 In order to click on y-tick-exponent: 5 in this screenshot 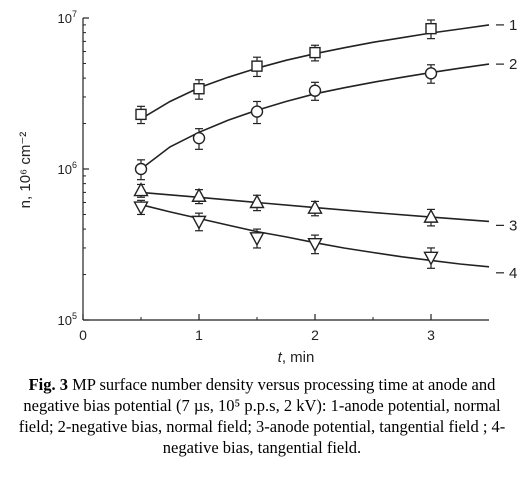, I will do `click(74, 316)`.